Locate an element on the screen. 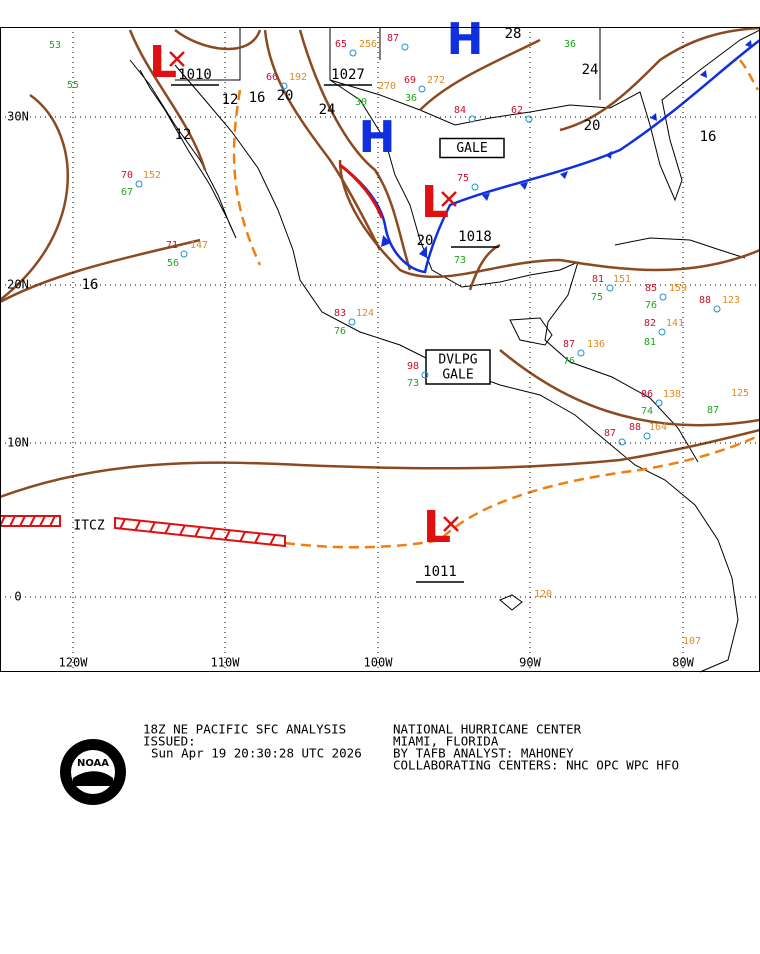 The height and width of the screenshot is (954, 760). itcz-band is located at coordinates (200, 532).